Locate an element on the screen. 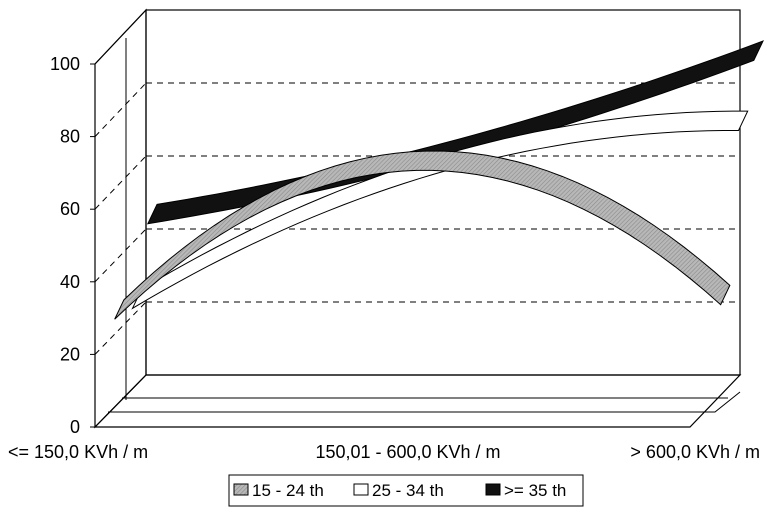 Image resolution: width=764 pixels, height=509 pixels. legend-label: 25 - 34 th is located at coordinates (408, 490).